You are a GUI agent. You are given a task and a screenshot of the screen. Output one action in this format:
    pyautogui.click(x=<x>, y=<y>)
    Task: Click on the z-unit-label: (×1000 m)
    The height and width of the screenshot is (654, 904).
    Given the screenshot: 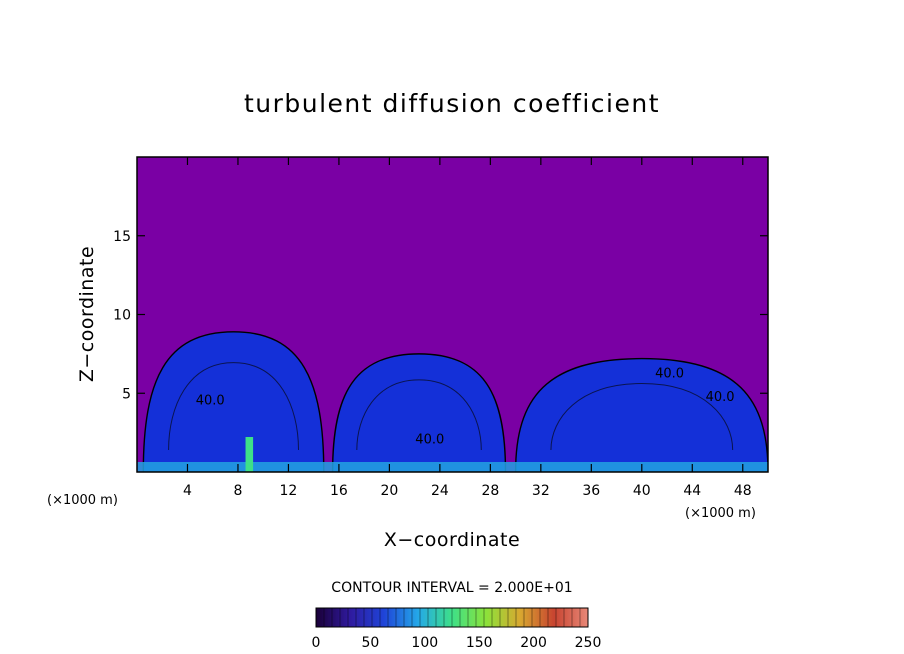 What is the action you would take?
    pyautogui.click(x=82, y=500)
    